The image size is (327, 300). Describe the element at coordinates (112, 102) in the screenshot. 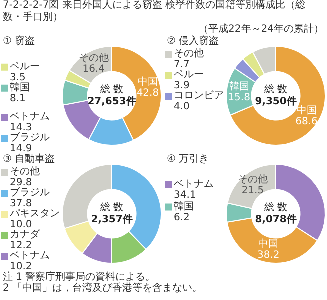

I see `text: 27,653件` at that location.